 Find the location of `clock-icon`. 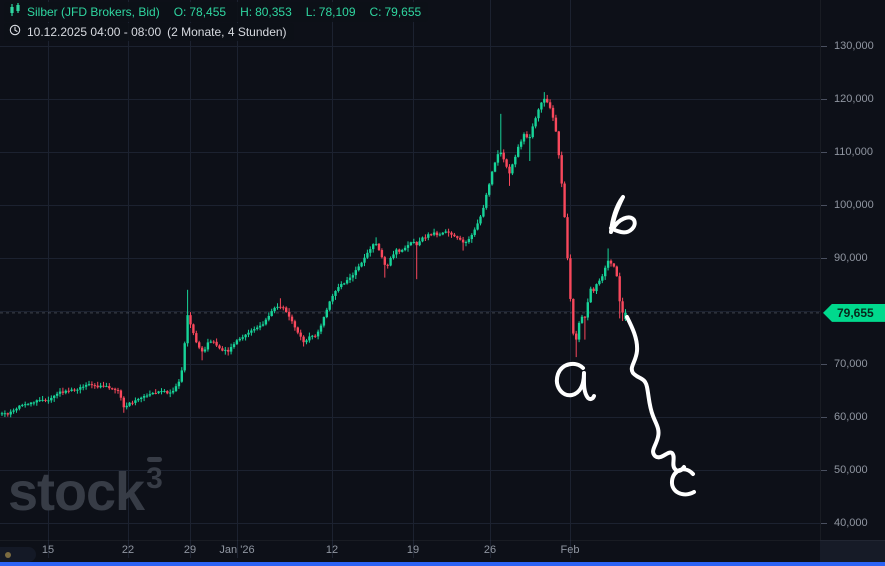

clock-icon is located at coordinates (15, 31).